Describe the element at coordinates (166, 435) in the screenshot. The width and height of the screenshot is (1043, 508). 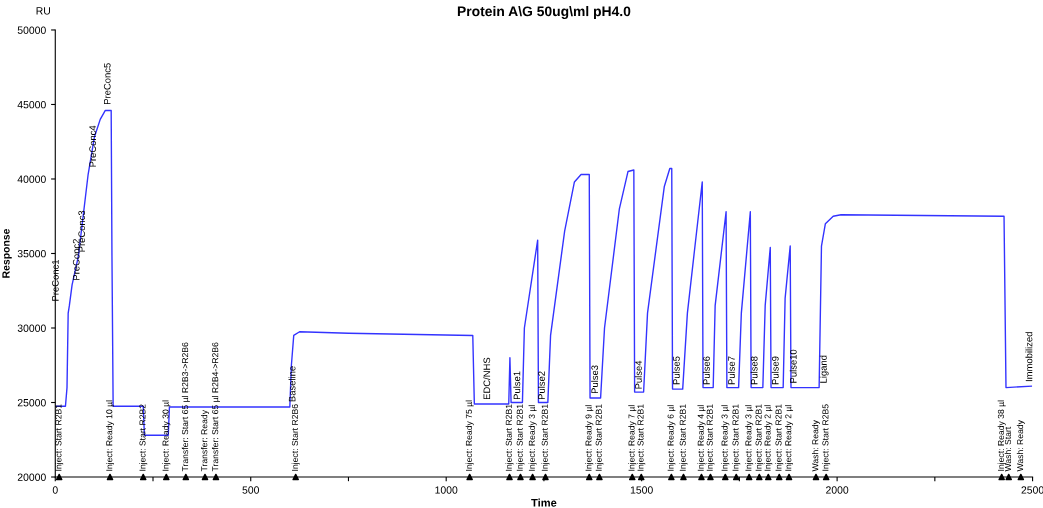
I see `data-label: Inject: Ready 30 µl` at that location.